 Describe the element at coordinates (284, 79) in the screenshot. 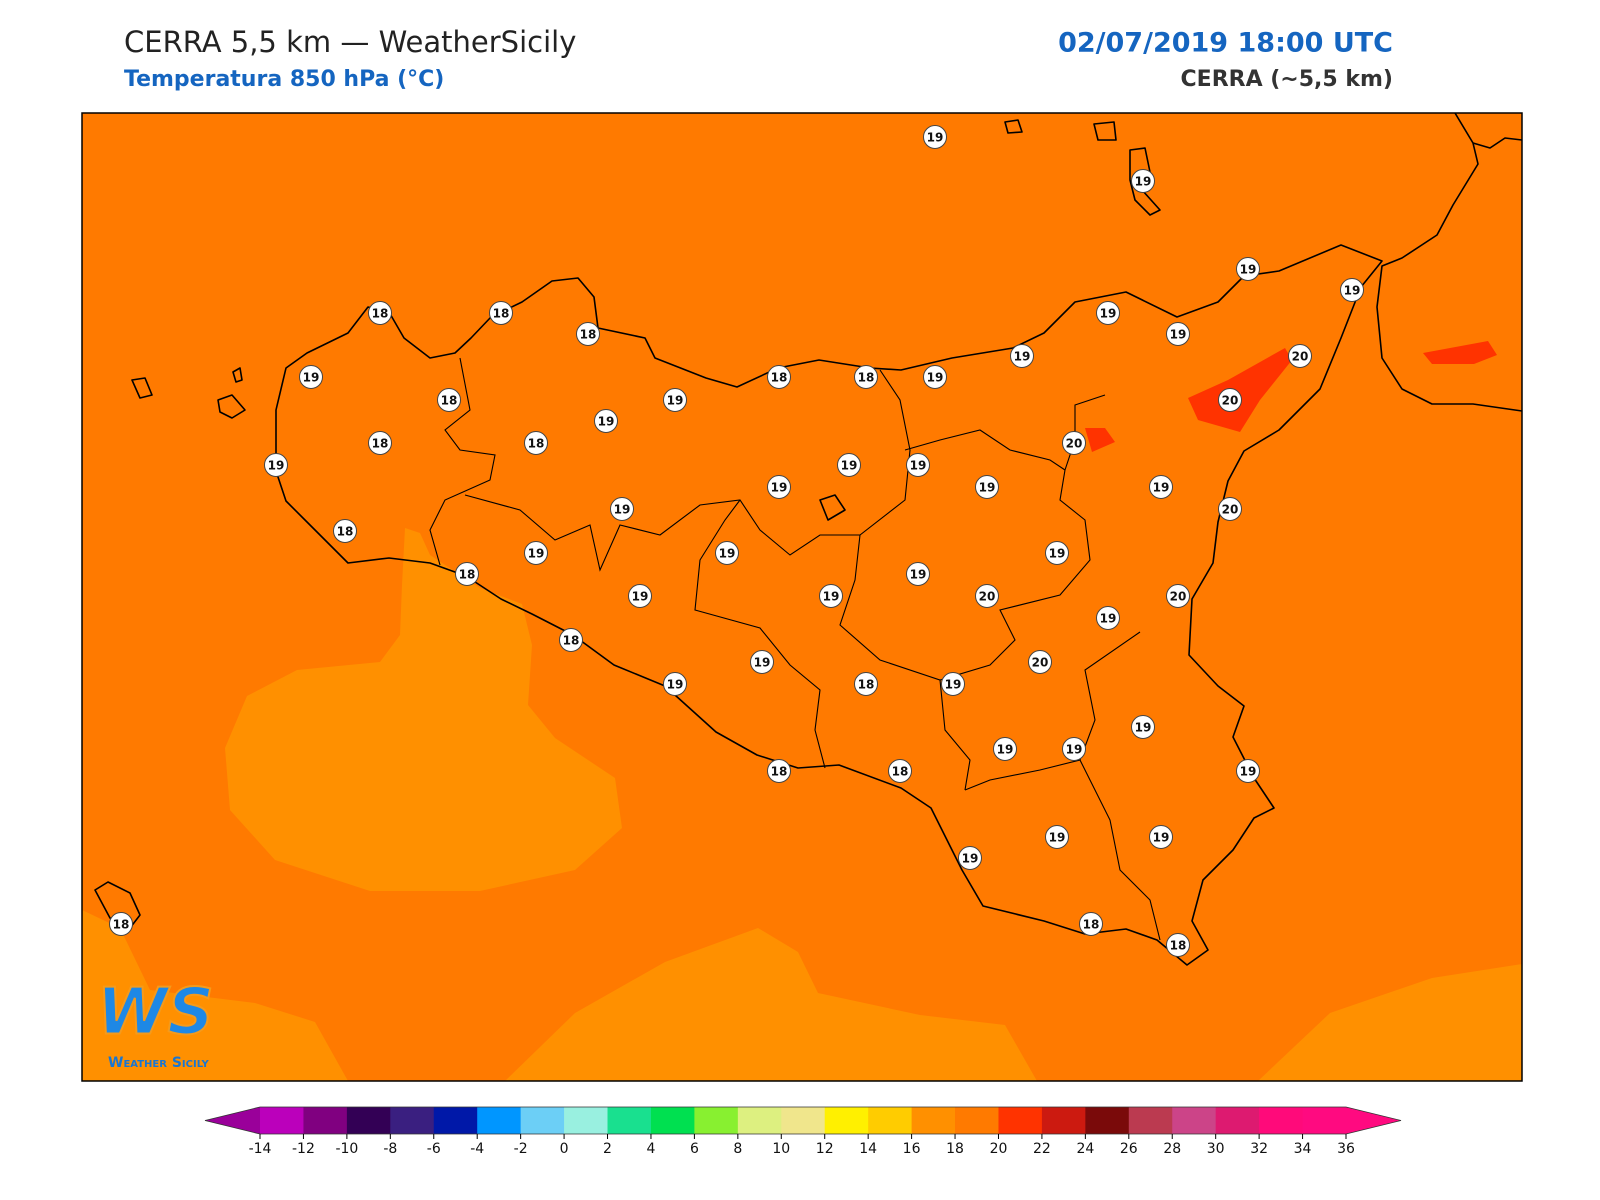

I see `subtitle: Temperatura 850 hPa (°C)` at that location.